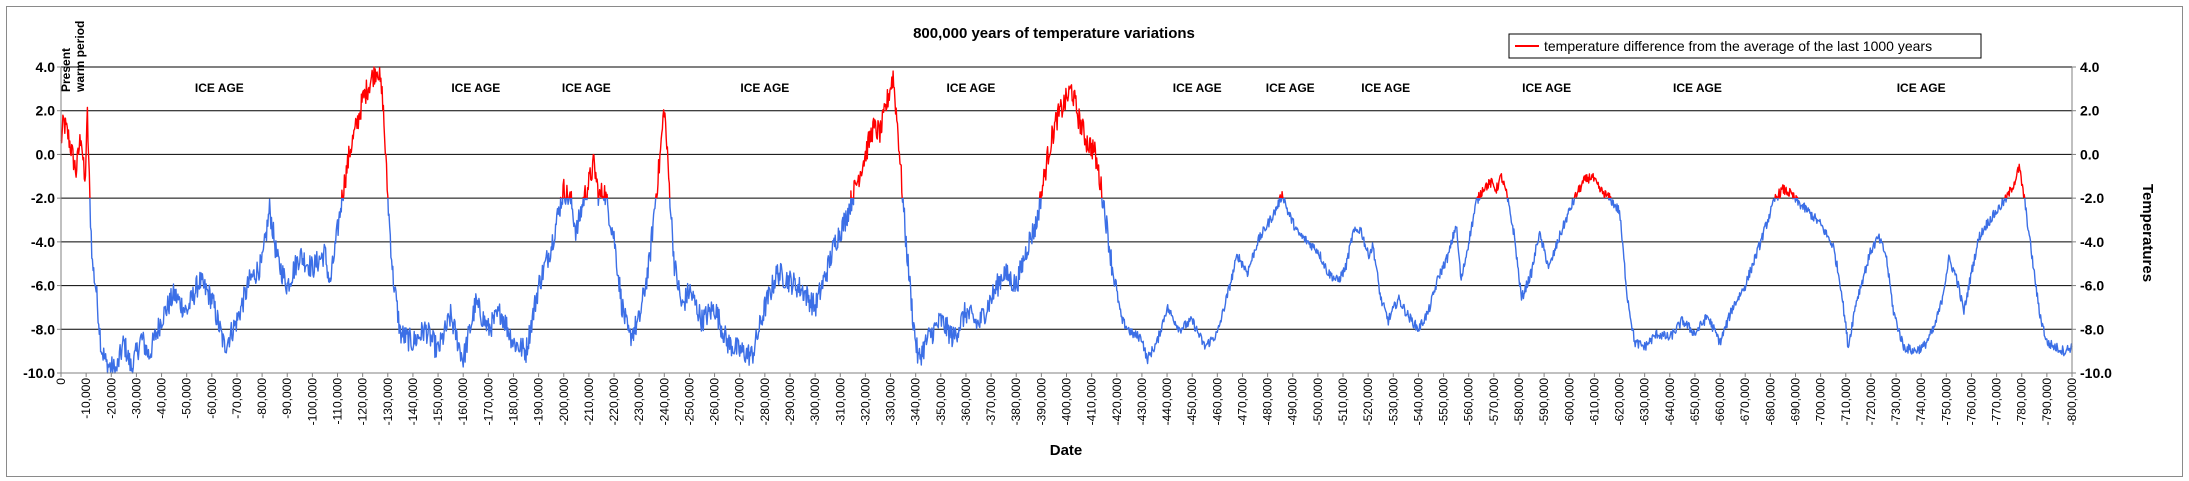 This screenshot has height=481, width=2189. Describe the element at coordinates (1393, 402) in the screenshot. I see `x-tick-label: -530,000` at that location.